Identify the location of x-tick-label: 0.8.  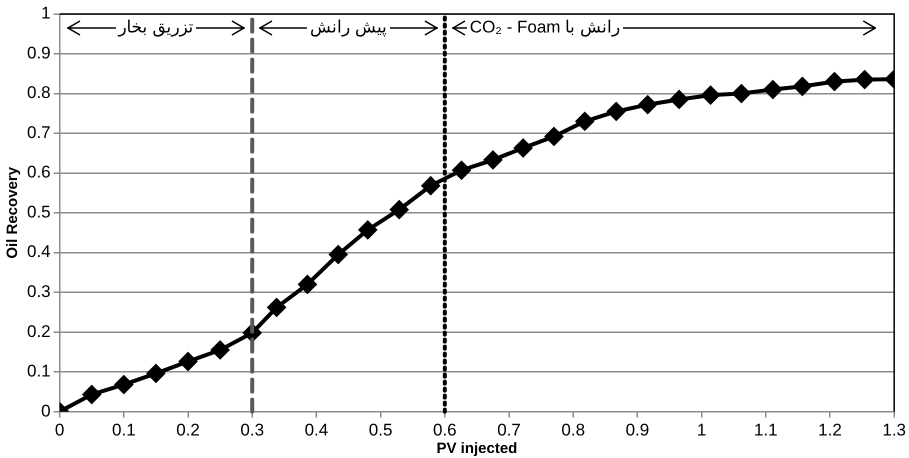
(573, 430).